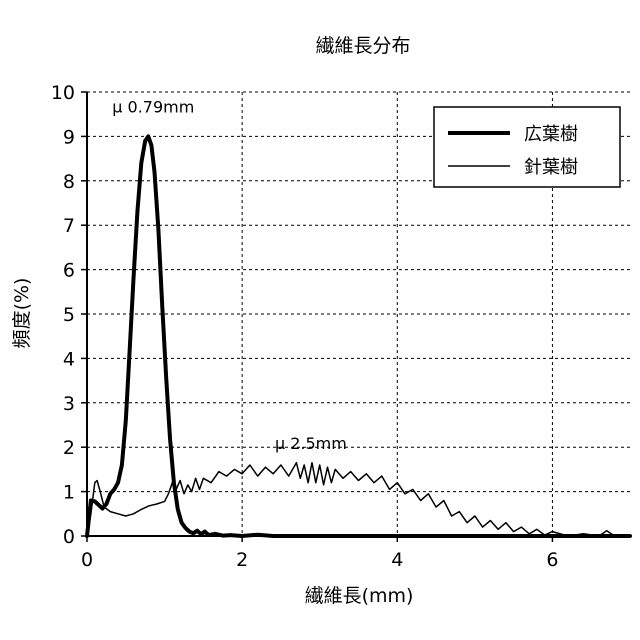 The width and height of the screenshot is (640, 640). What do you see at coordinates (69, 182) in the screenshot?
I see `y-tick-label: 8` at bounding box center [69, 182].